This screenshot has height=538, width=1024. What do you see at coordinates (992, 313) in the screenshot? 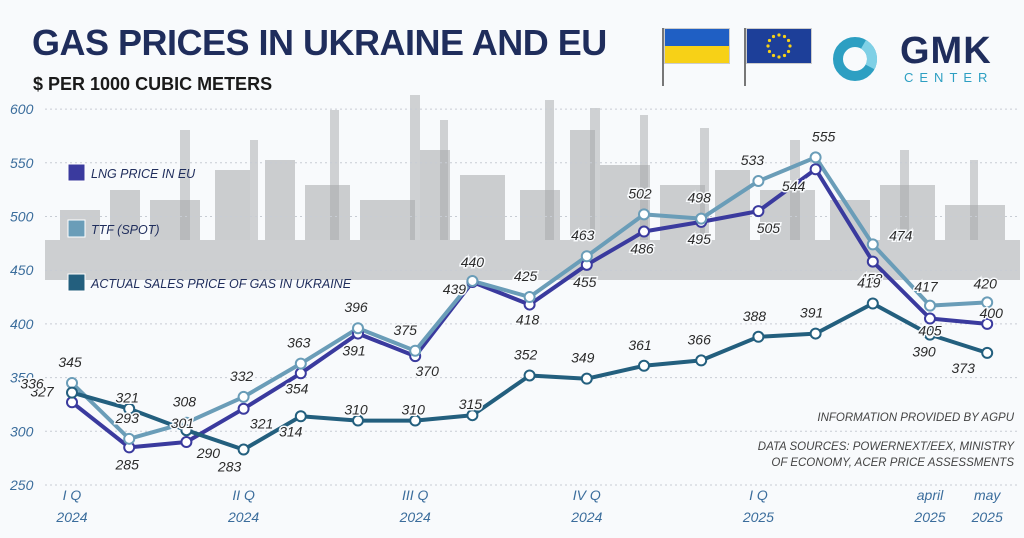
I see `data-label: 400` at bounding box center [992, 313].